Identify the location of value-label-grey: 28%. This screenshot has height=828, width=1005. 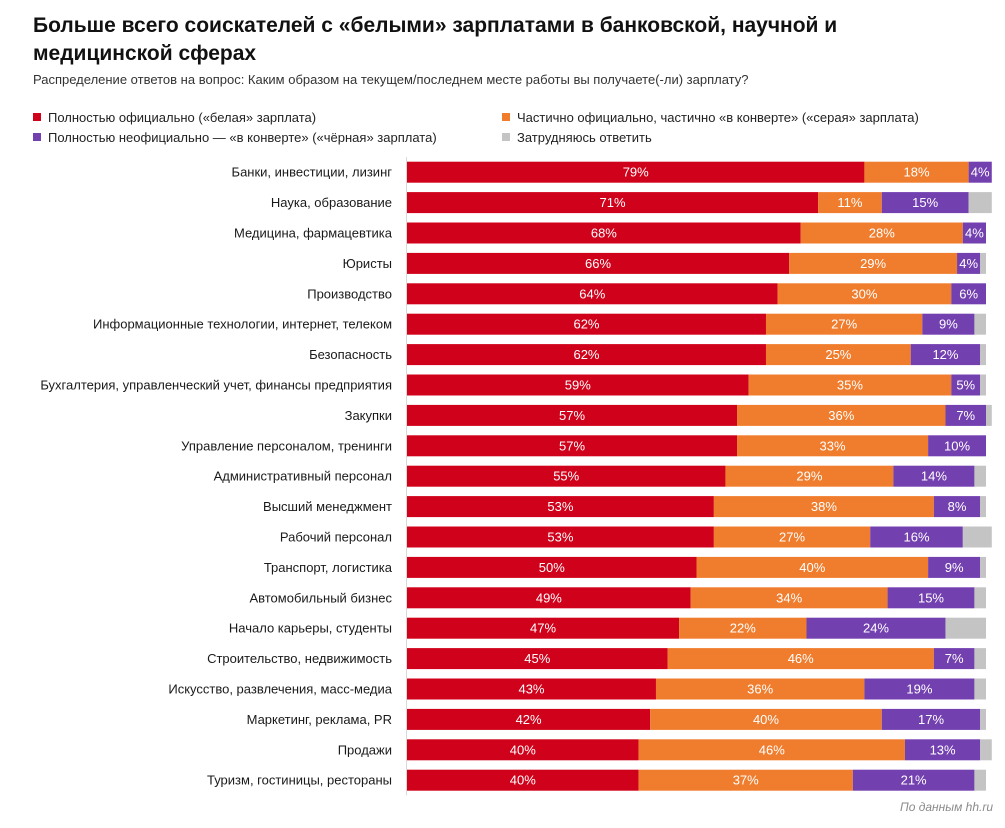
(882, 233).